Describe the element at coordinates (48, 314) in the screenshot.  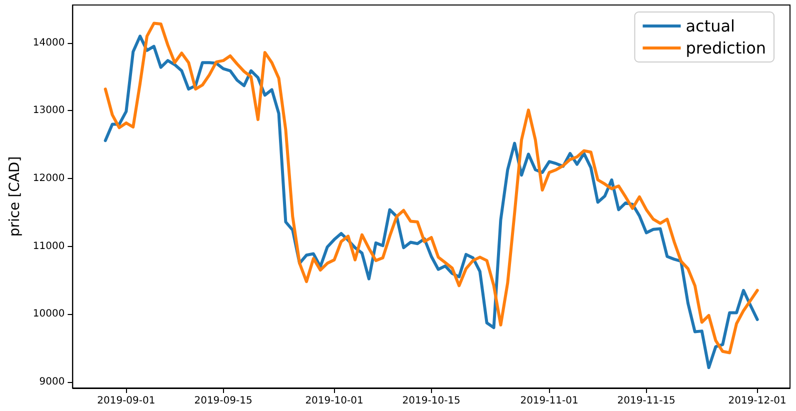
I see `y-tick-label: 10000` at that location.